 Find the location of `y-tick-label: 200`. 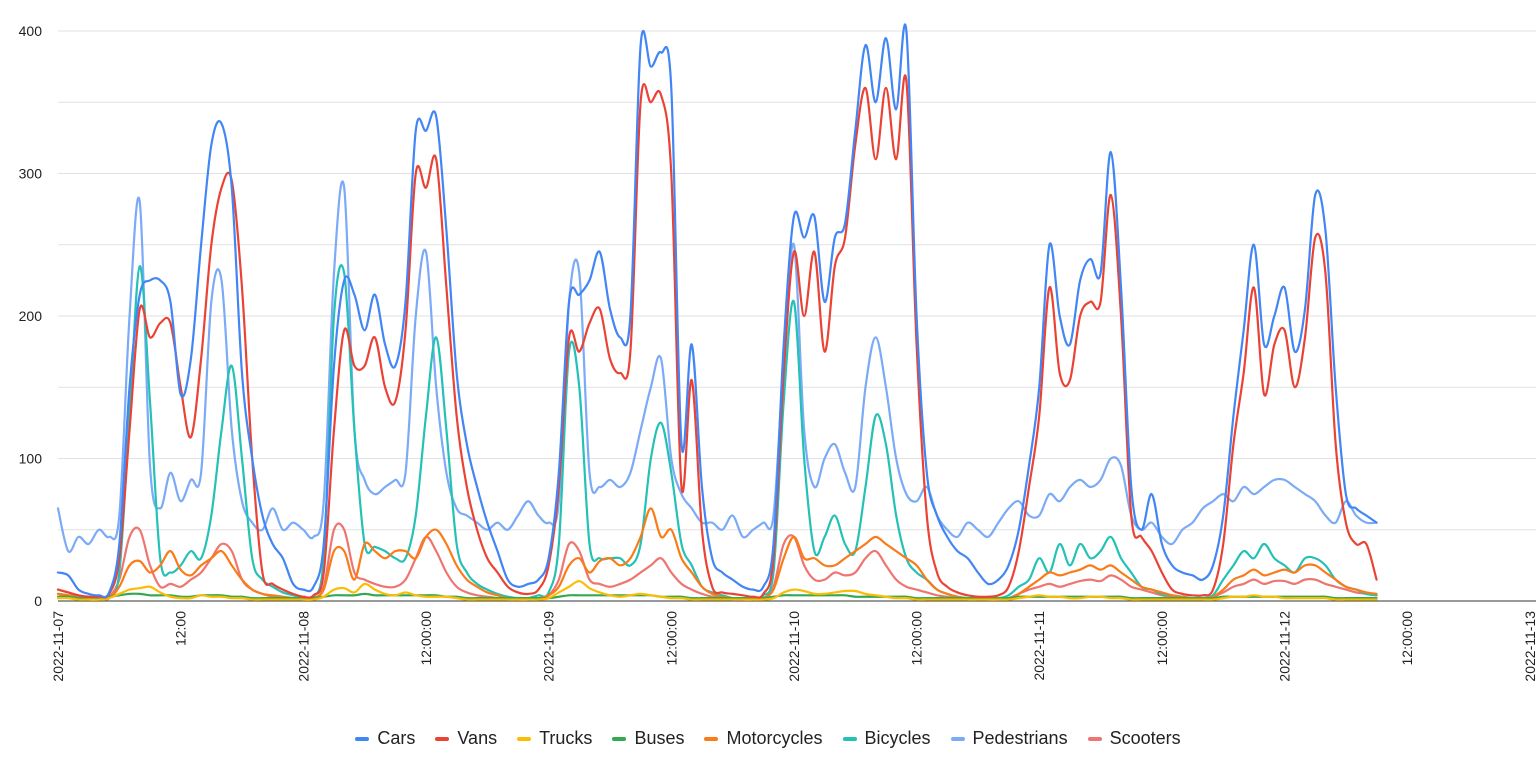

y-tick-label: 200 is located at coordinates (31, 316).